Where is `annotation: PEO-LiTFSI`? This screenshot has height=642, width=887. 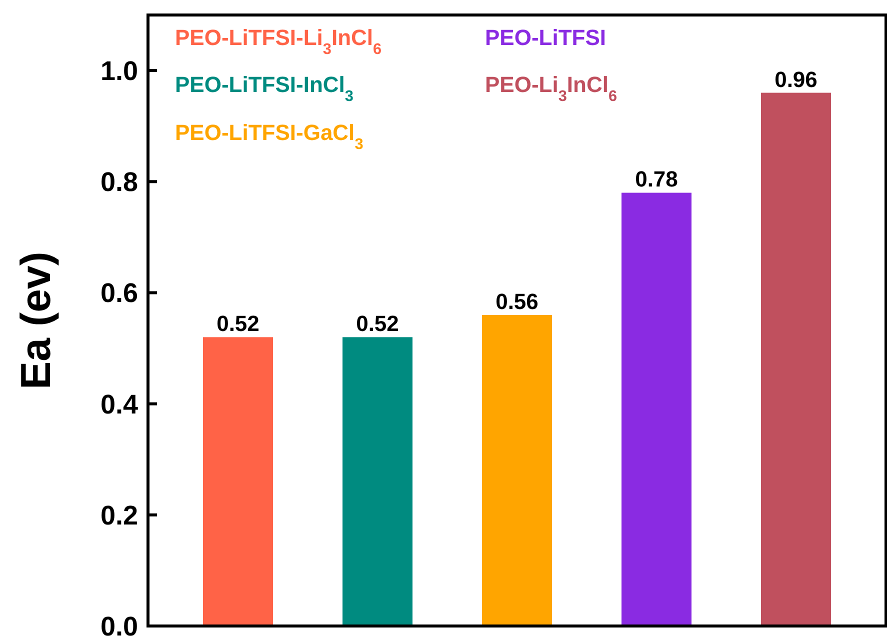
annotation: PEO-LiTFSI is located at coordinates (545, 37).